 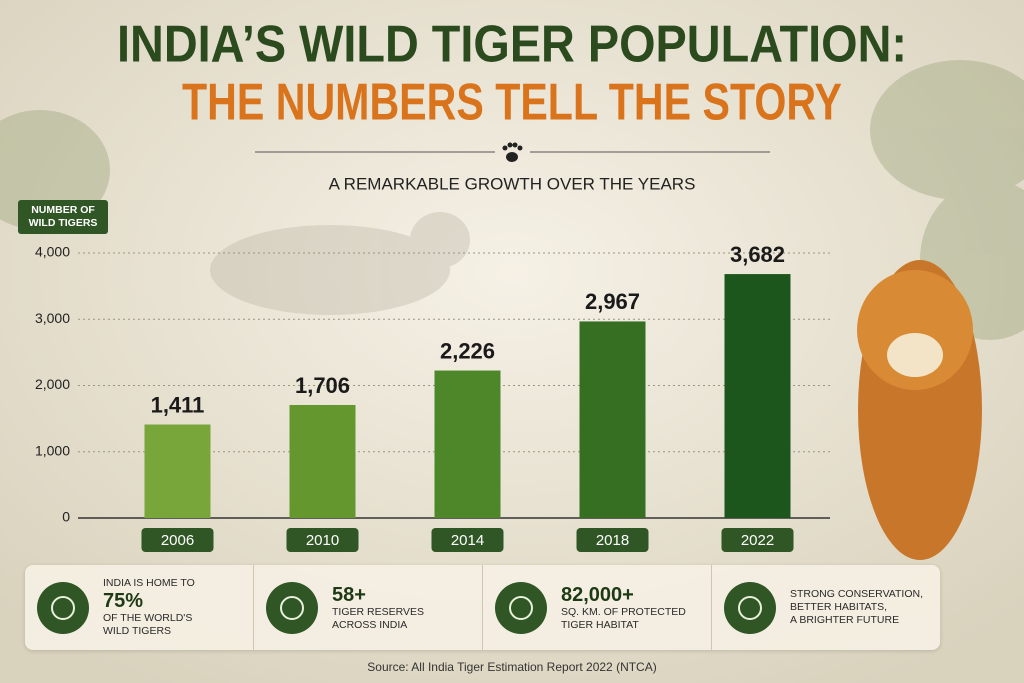 I want to click on stat-line: TIGER HABITAT, so click(x=600, y=624).